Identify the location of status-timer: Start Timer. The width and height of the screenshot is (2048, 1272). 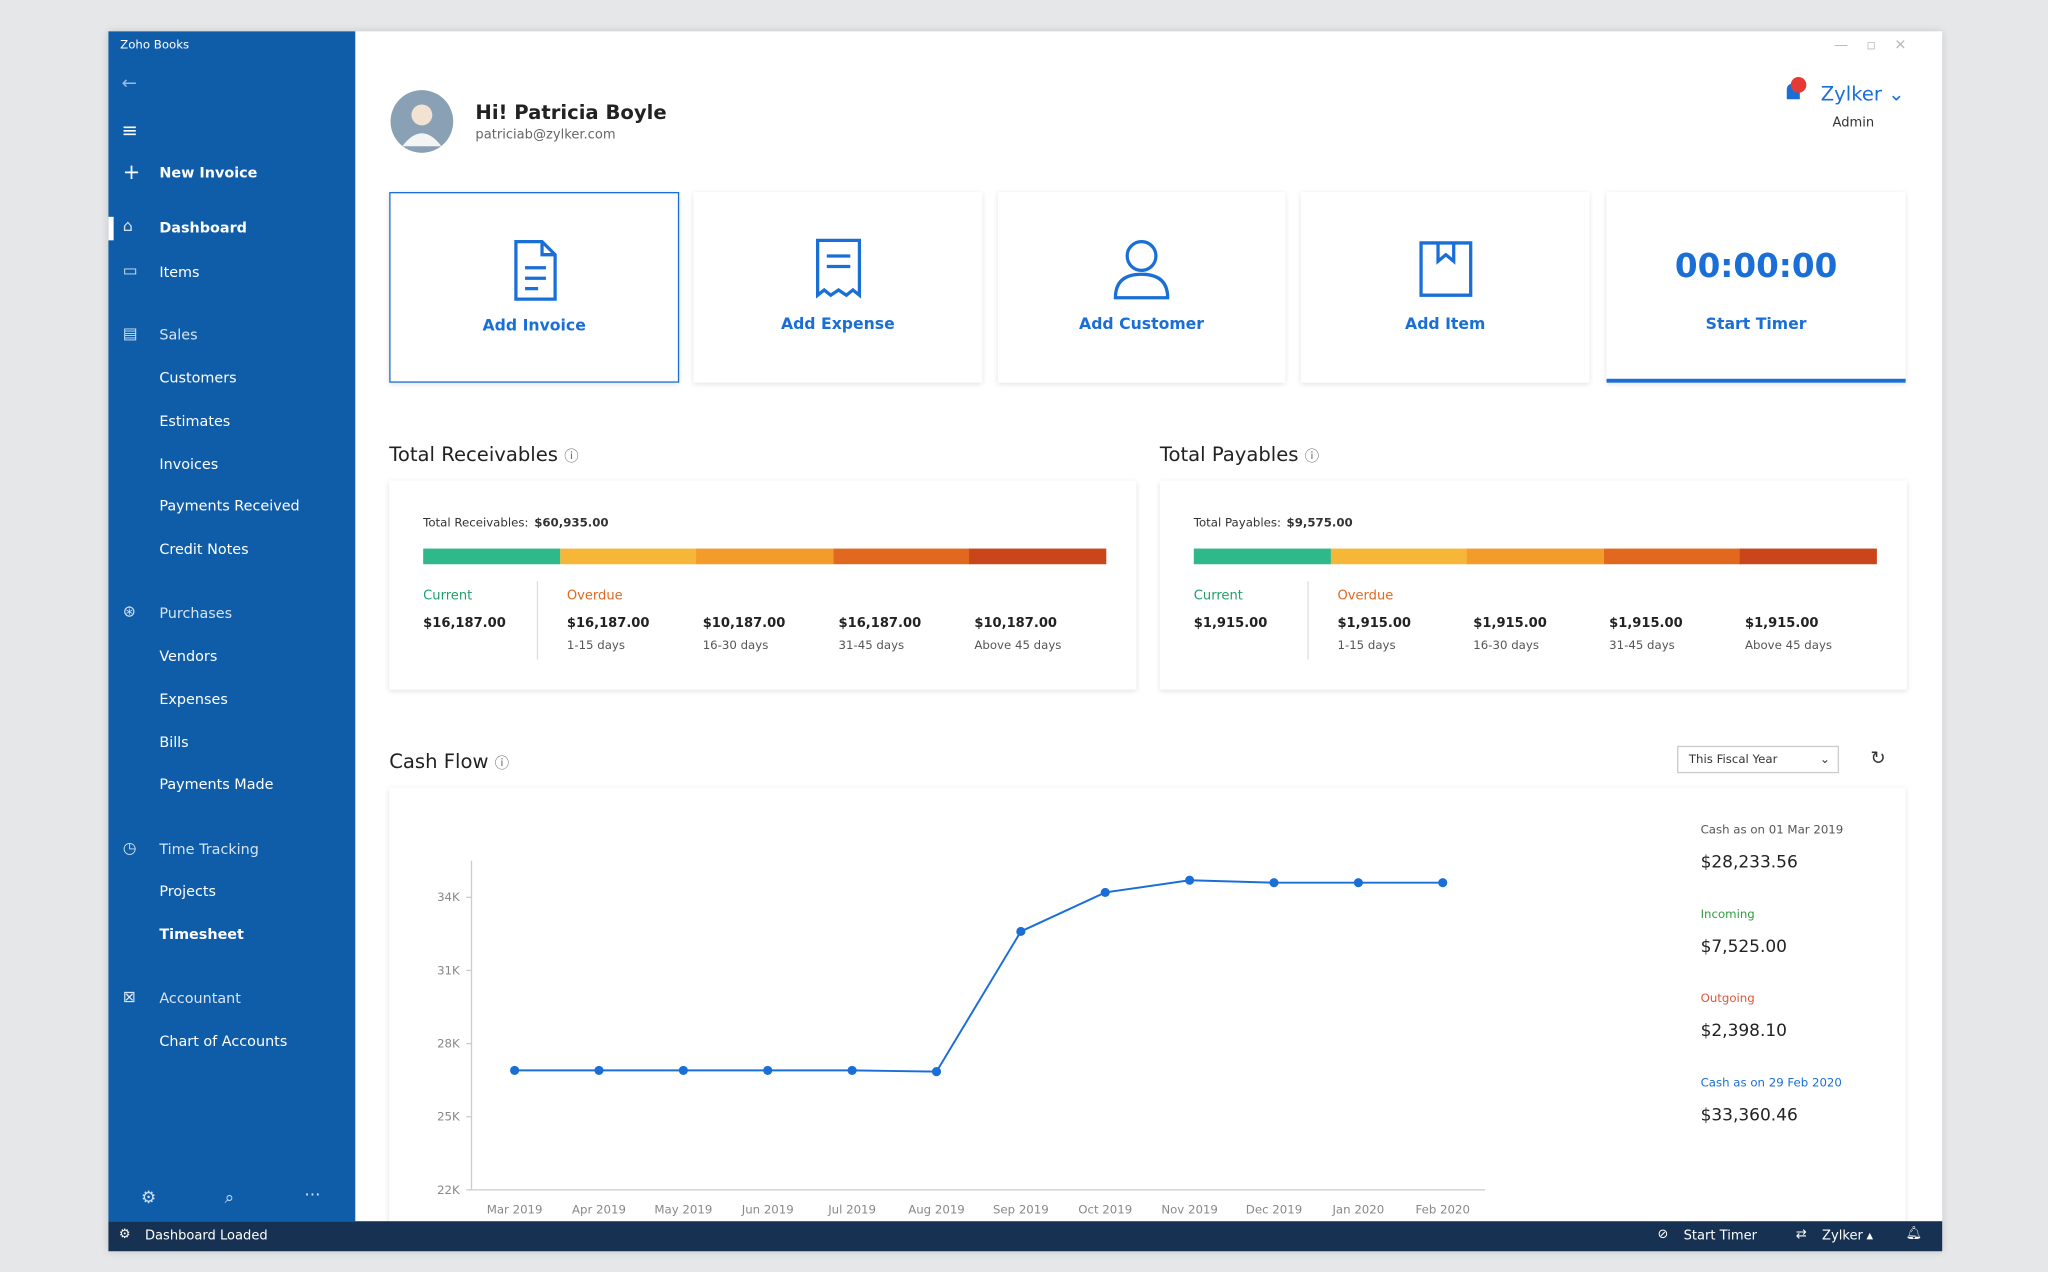
(1720, 1236).